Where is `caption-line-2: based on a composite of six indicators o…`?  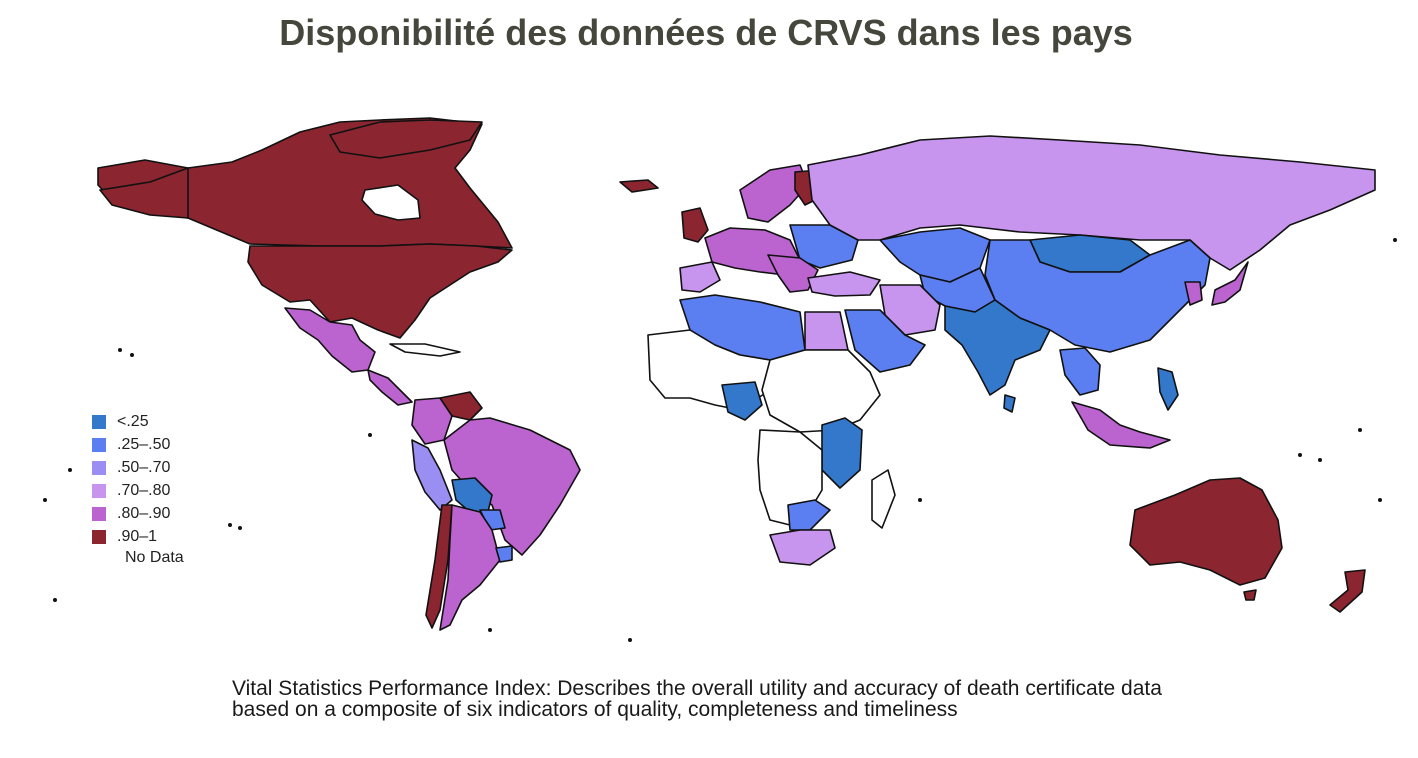 caption-line-2: based on a composite of six indicators o… is located at coordinates (595, 709).